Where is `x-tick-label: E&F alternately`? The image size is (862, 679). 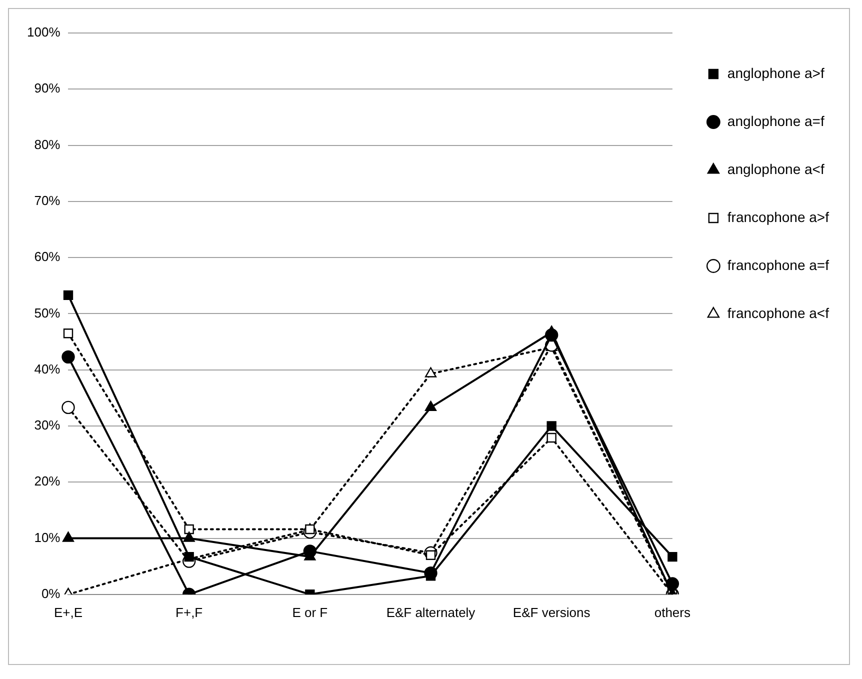 x-tick-label: E&F alternately is located at coordinates (431, 612).